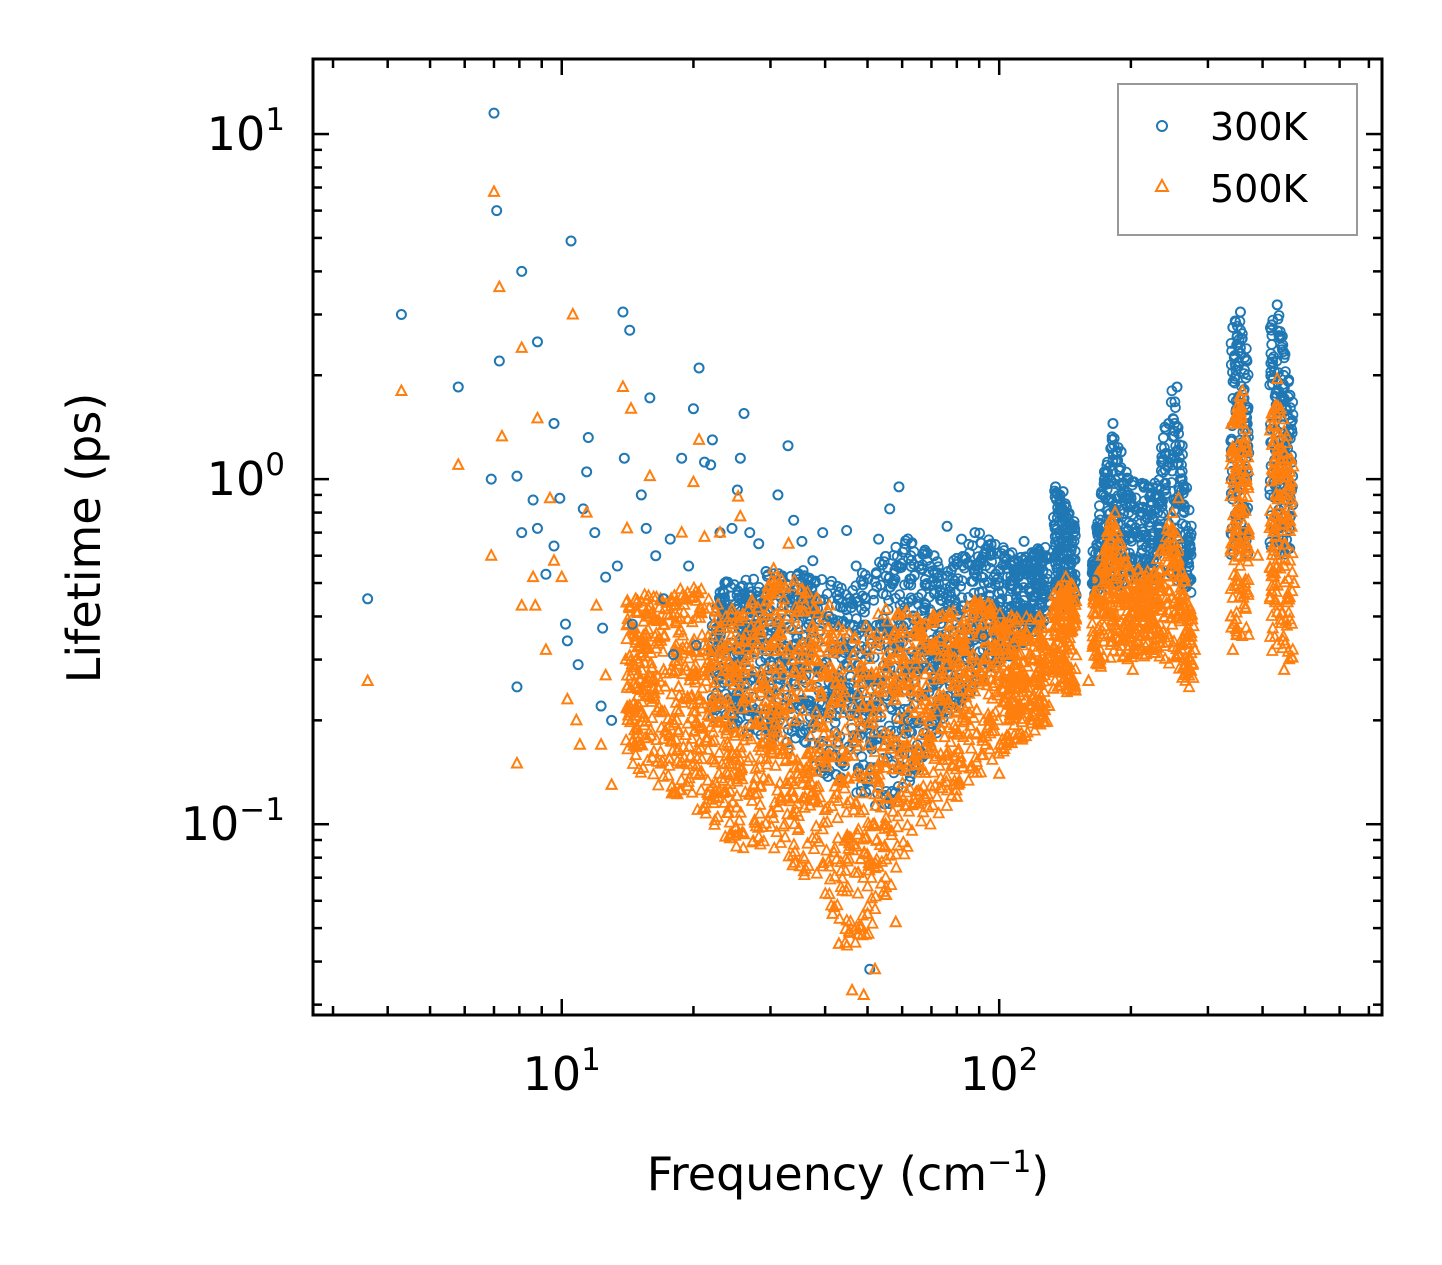  Describe the element at coordinates (562, 1071) in the screenshot. I see `x-tick-label: 101` at that location.